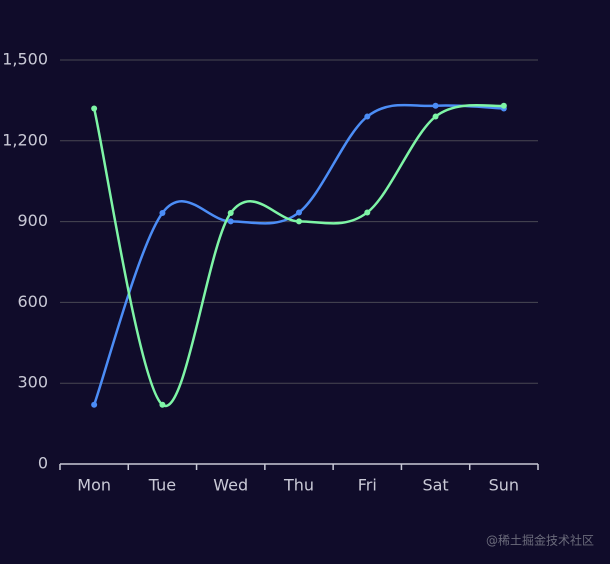  I want to click on x-tick-label: Sun, so click(504, 485).